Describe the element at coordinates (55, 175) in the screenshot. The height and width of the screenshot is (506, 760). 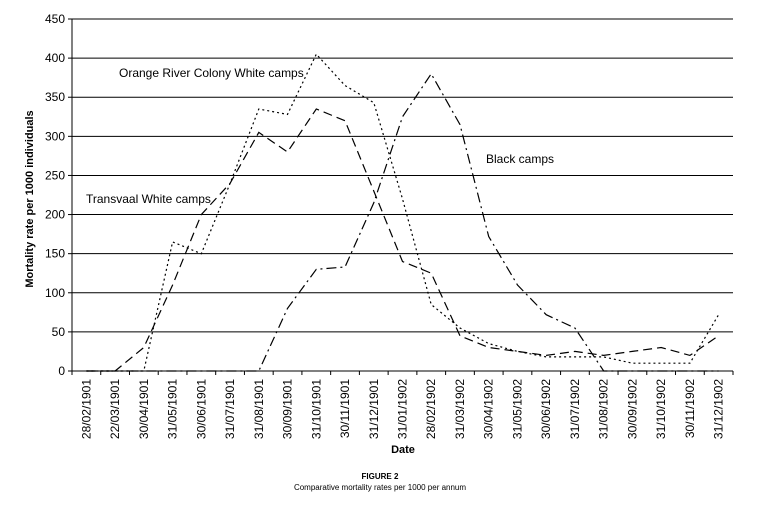
I see `y-tick-label: 250` at that location.